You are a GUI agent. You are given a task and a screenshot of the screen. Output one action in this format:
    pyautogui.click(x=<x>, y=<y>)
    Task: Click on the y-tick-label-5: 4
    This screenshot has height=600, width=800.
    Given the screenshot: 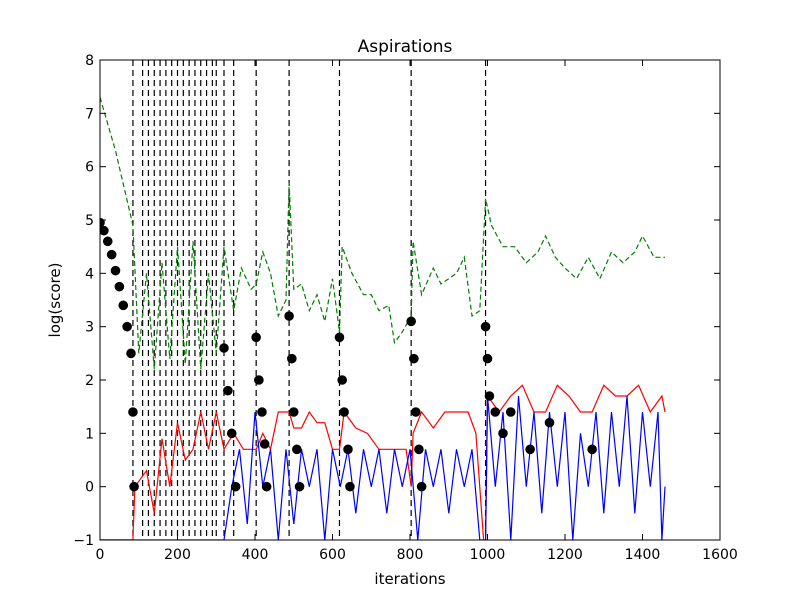 What is the action you would take?
    pyautogui.click(x=89, y=274)
    